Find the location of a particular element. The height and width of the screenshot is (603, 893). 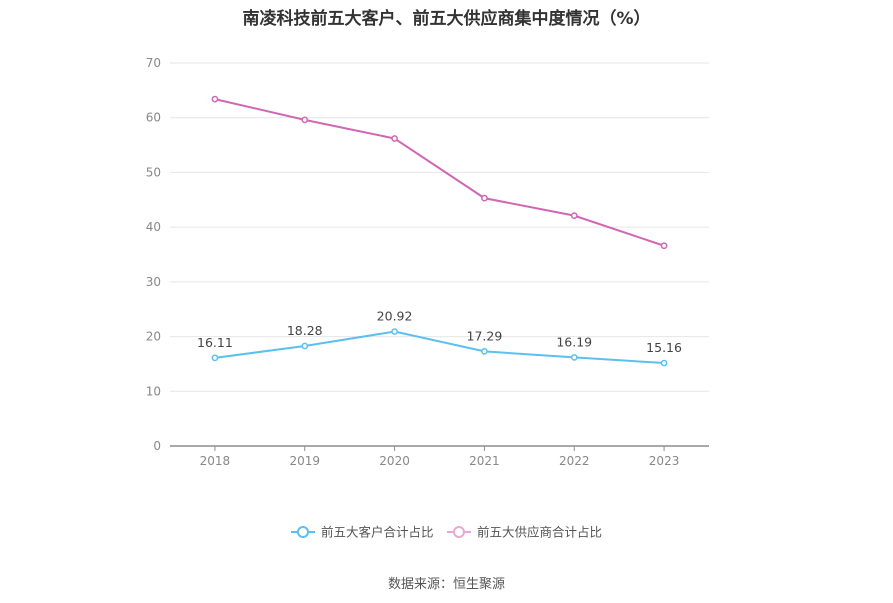

legend-label-2: 前五大供应商合计占比 is located at coordinates (539, 532).